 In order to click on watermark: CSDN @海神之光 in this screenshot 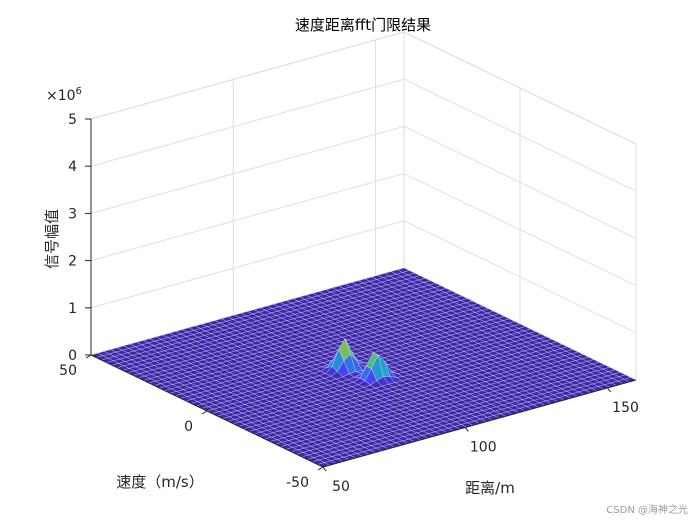, I will do `click(647, 509)`.